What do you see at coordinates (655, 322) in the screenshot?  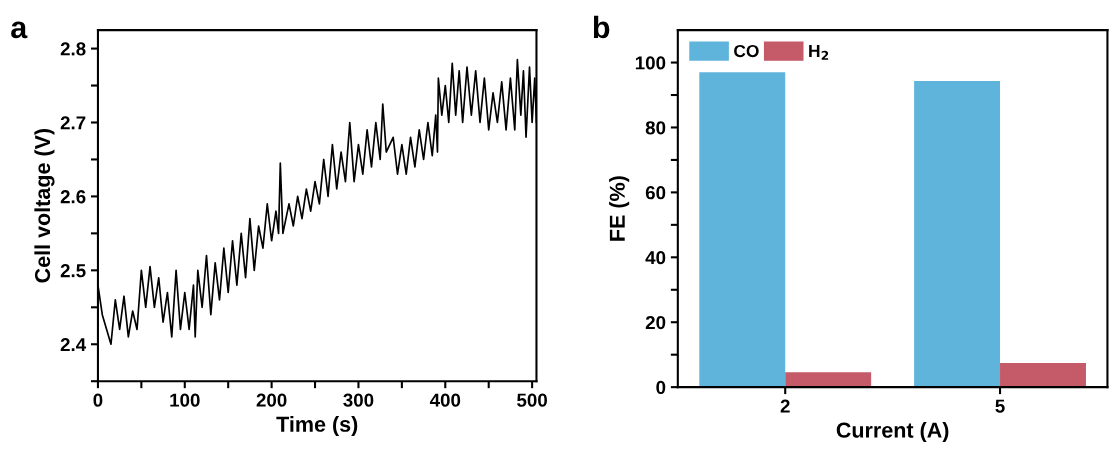 I see `y-tick-label: 20` at bounding box center [655, 322].